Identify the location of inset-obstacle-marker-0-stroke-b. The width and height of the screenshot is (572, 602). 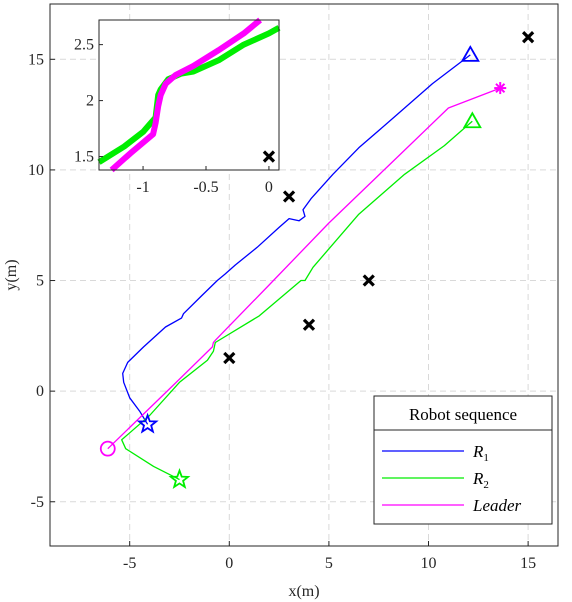
(269, 156).